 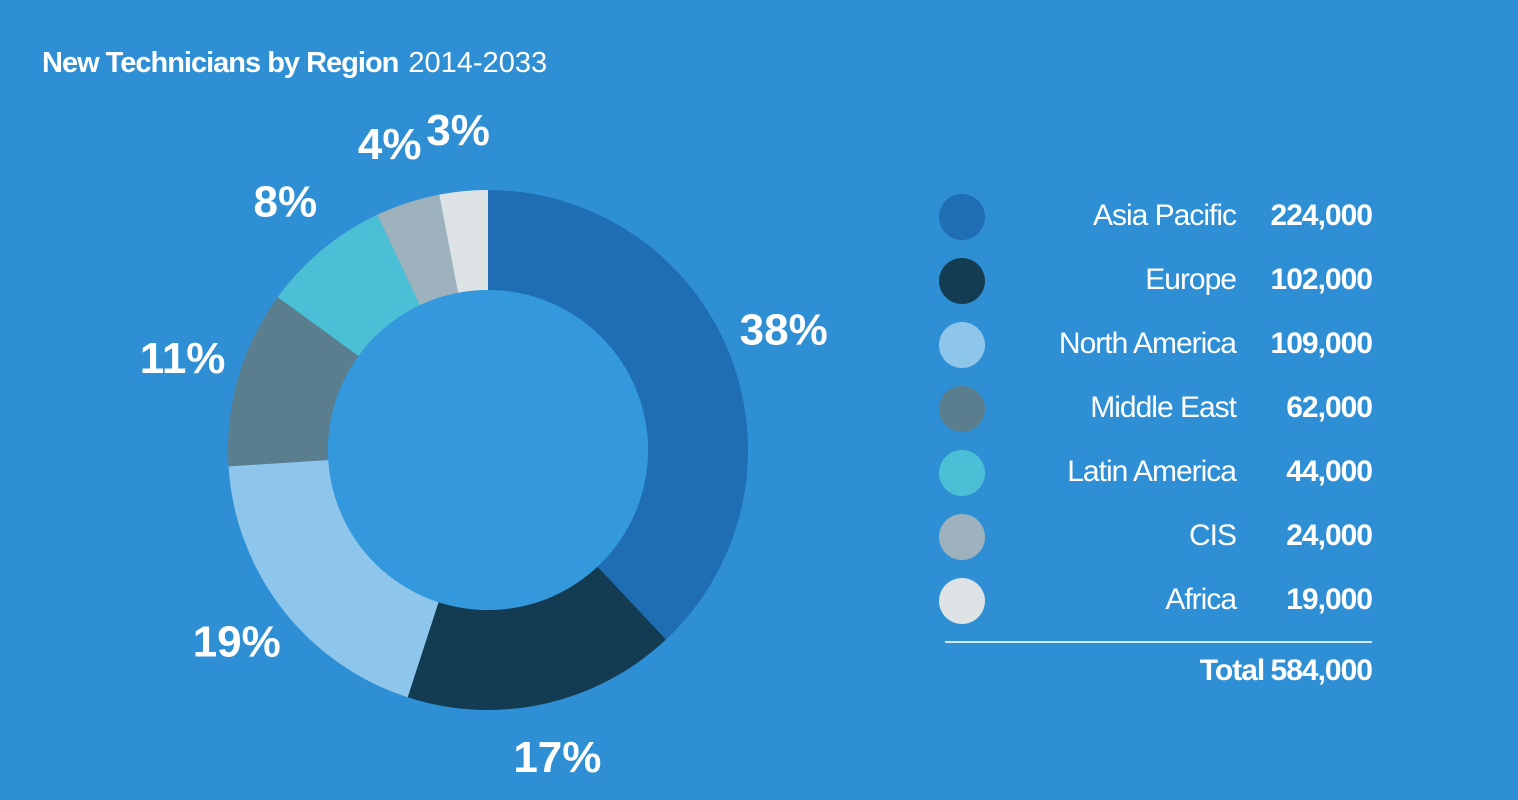 What do you see at coordinates (1152, 471) in the screenshot?
I see `legend-label: Latin America` at bounding box center [1152, 471].